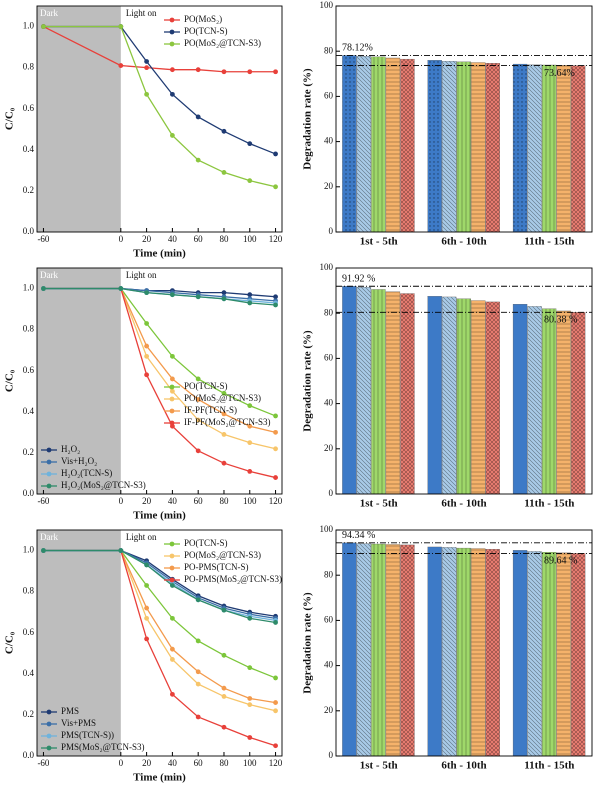 The height and width of the screenshot is (787, 599). What do you see at coordinates (10, 642) in the screenshot?
I see `y-axis-label: C/C₀` at bounding box center [10, 642].